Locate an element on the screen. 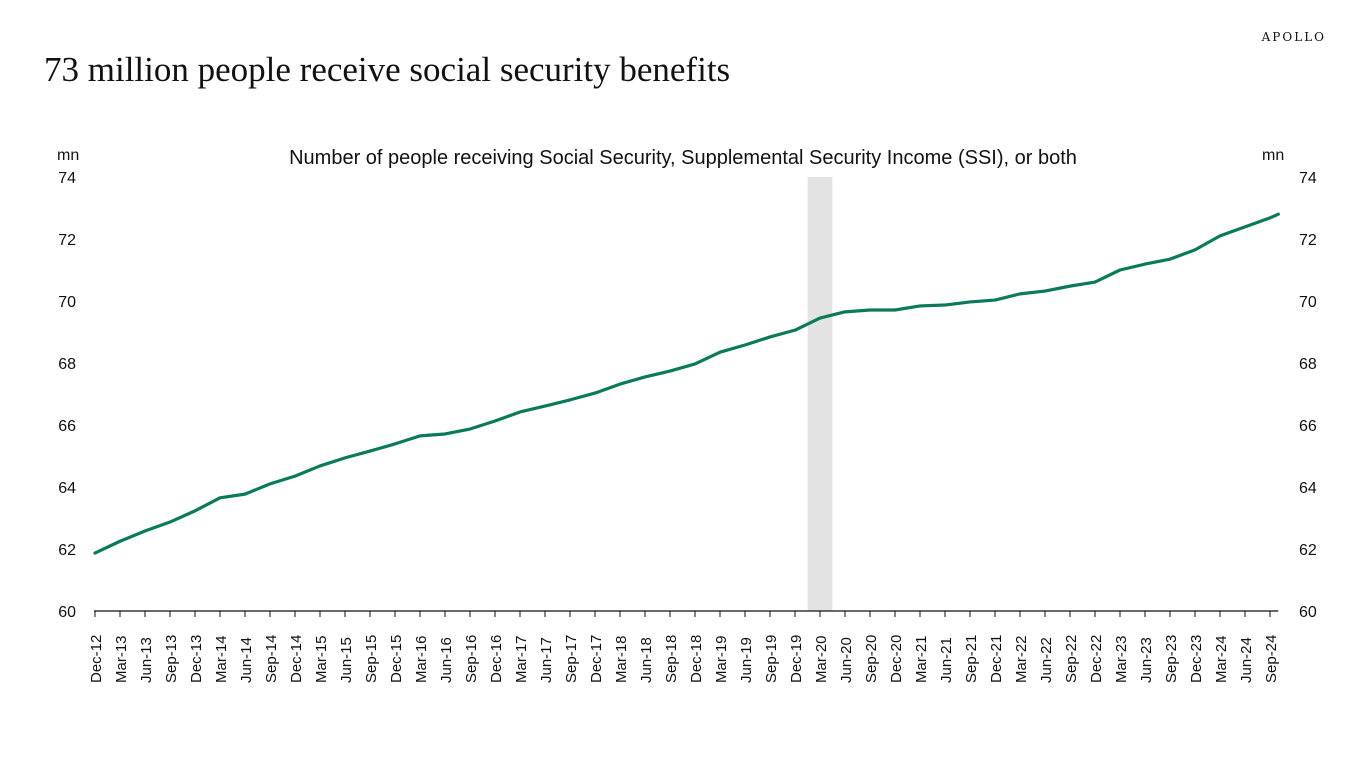 Image resolution: width=1366 pixels, height=768 pixels. y-tick-label-left: 66 is located at coordinates (67, 426).